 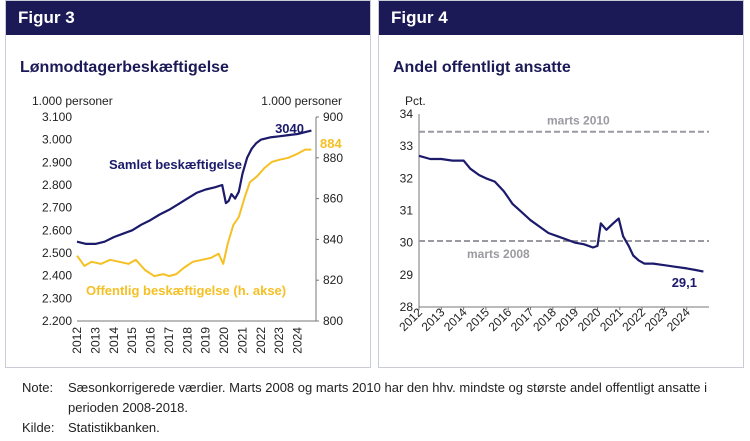 I want to click on public-employment-line, so click(x=194, y=213).